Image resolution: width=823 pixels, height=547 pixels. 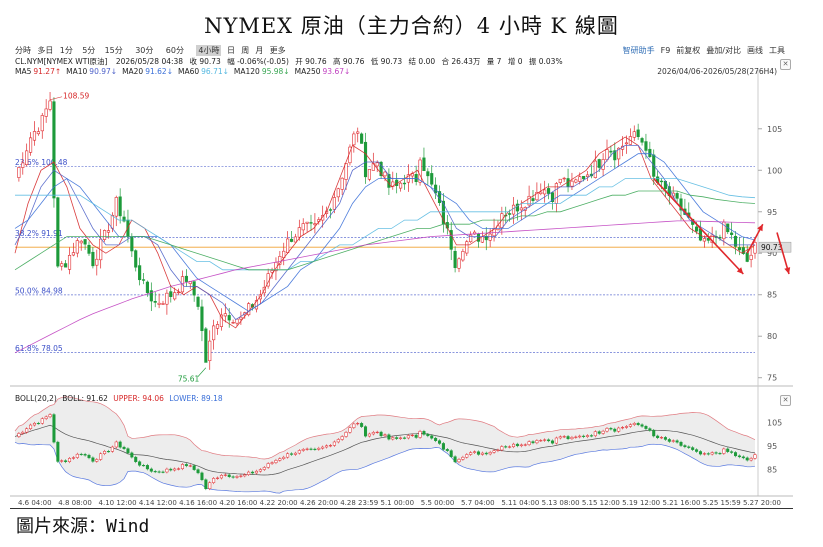 What do you see at coordinates (783, 253) in the screenshot?
I see `trend-arrow-right-shaft` at bounding box center [783, 253].